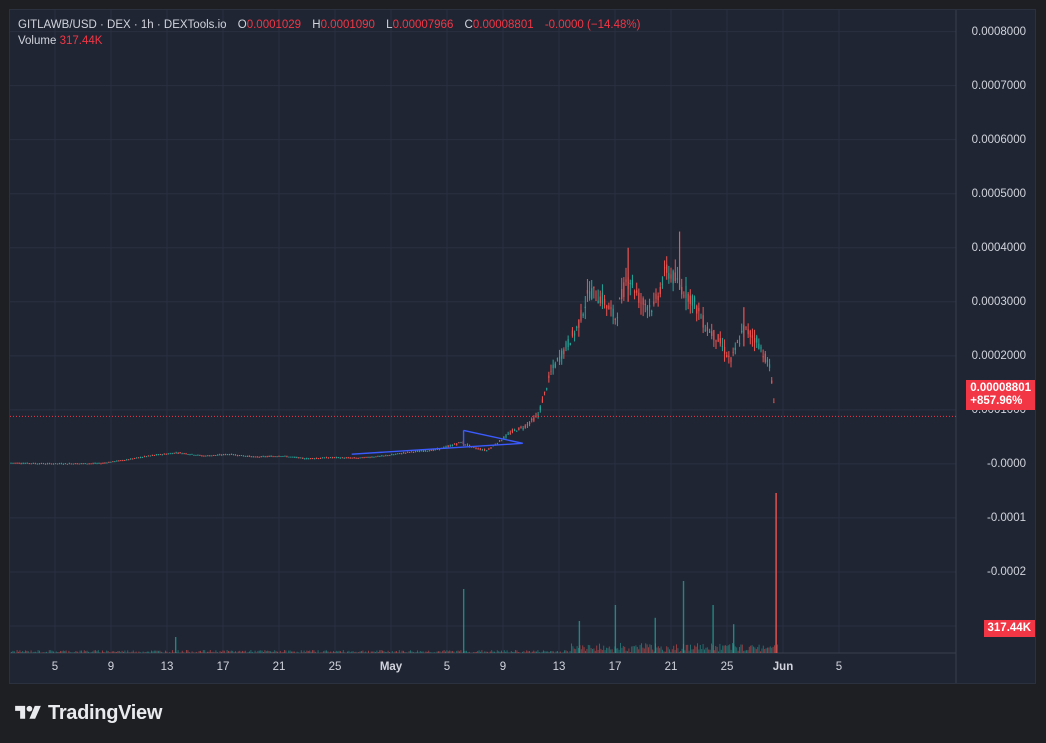 Image resolution: width=1046 pixels, height=743 pixels. What do you see at coordinates (105, 712) in the screenshot?
I see `tradingview-brand: TradingView` at bounding box center [105, 712].